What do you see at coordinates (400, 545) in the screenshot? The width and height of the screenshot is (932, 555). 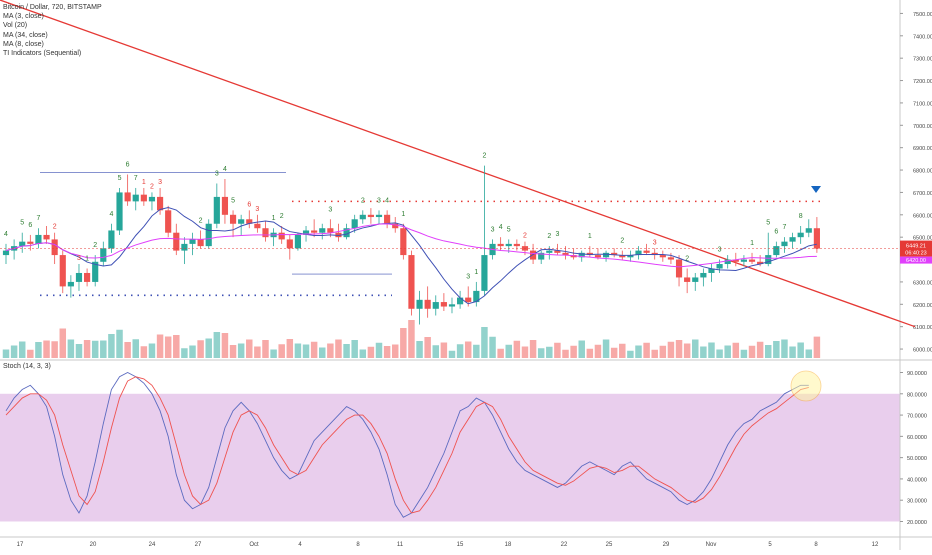 I see `time-tick-label: 11` at bounding box center [400, 545].